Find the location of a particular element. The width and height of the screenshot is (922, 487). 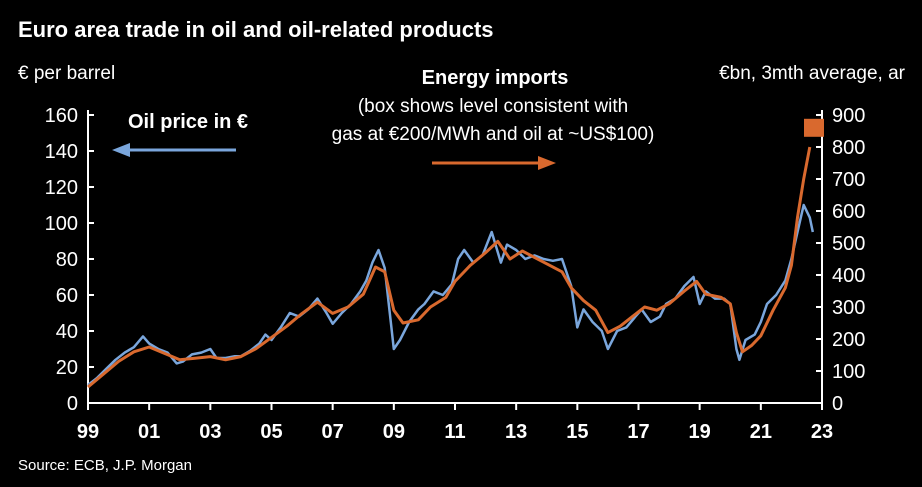

energy-imports-arrow-head is located at coordinates (547, 163).